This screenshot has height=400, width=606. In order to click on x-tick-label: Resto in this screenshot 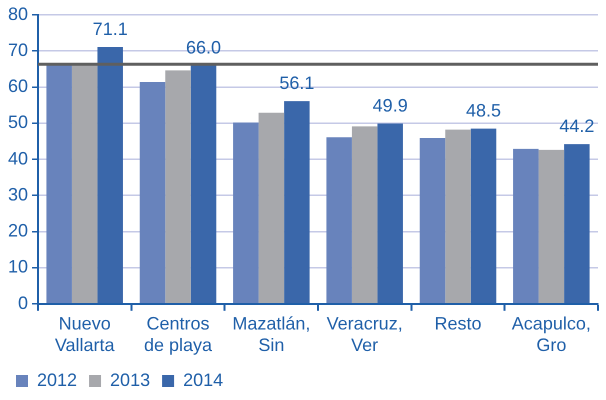, I will do `click(458, 324)`.